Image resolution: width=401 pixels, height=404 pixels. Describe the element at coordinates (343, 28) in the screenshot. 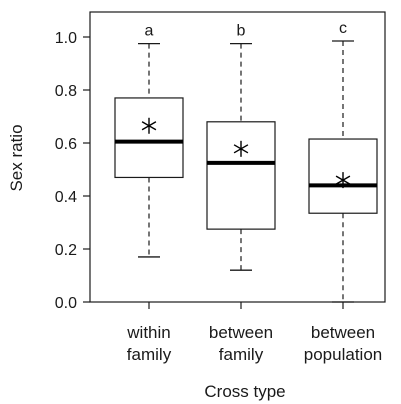

I see `significance-letter-2: c` at that location.